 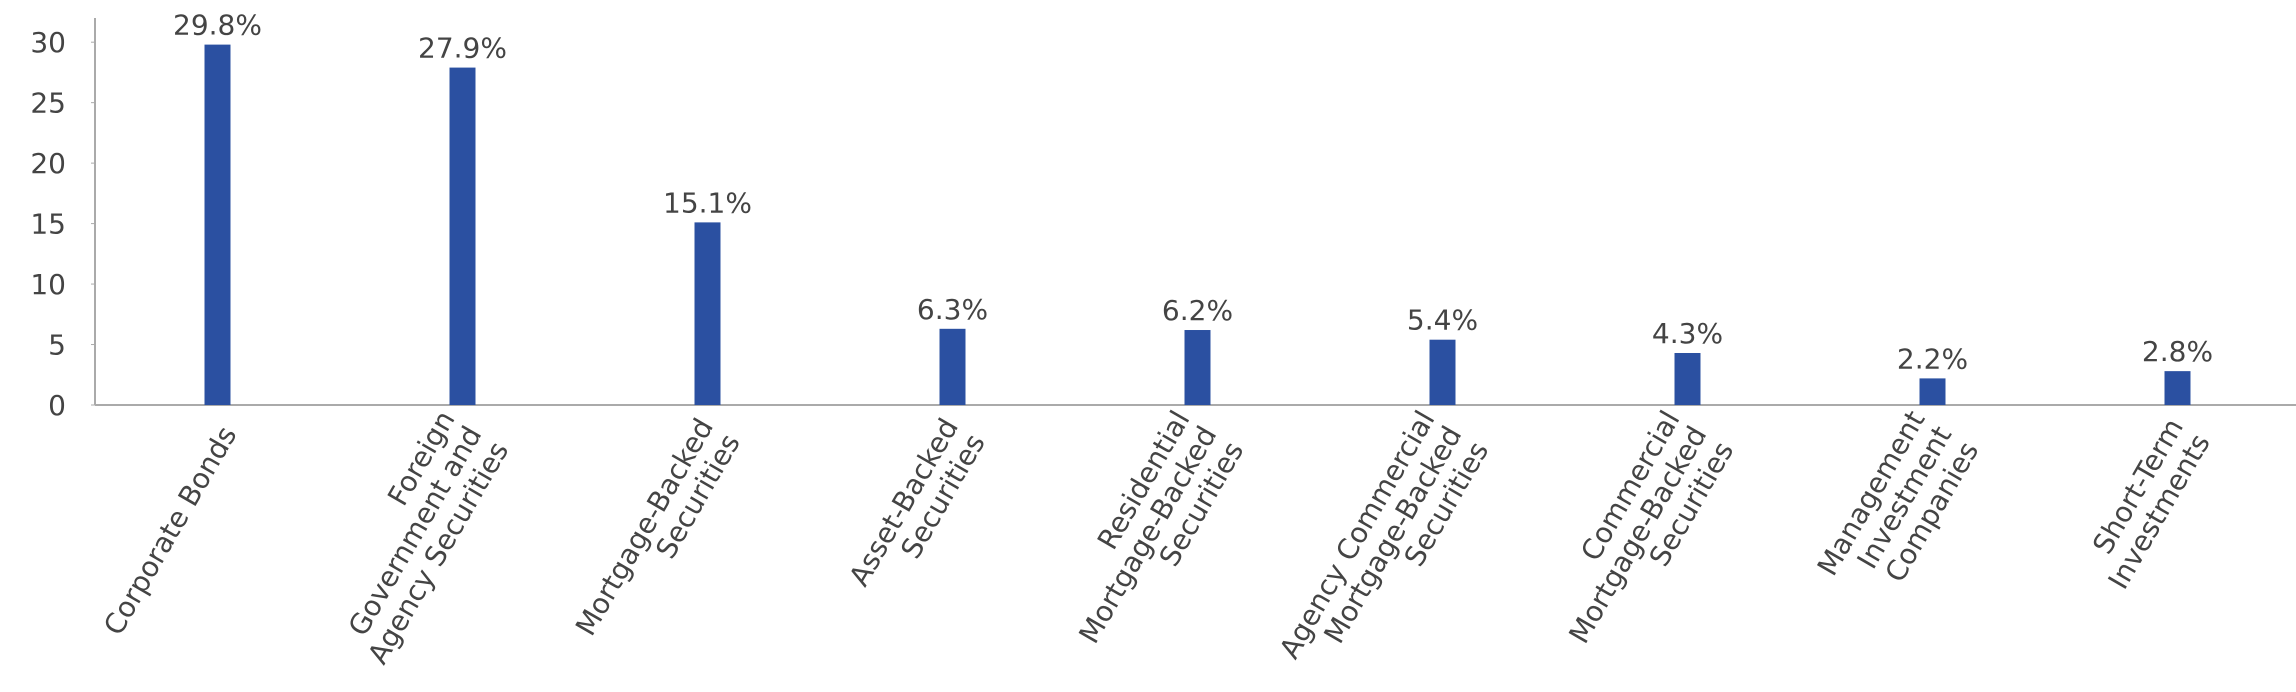 I want to click on data-label: 27.9%, so click(x=462, y=48).